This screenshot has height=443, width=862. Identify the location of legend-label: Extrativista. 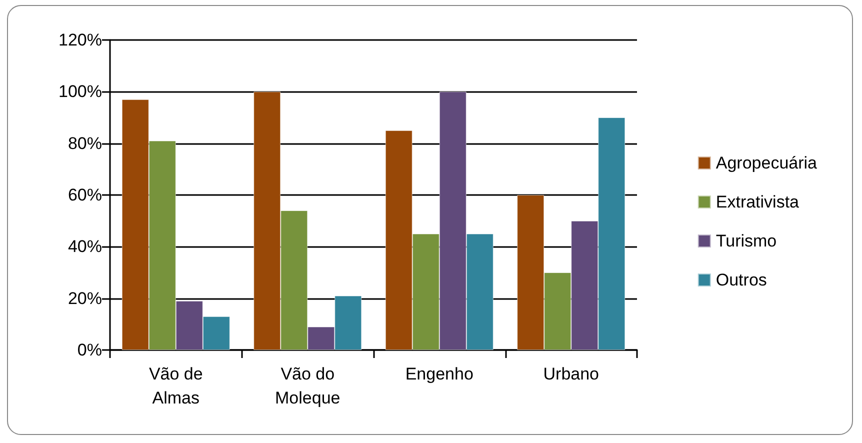
(758, 202).